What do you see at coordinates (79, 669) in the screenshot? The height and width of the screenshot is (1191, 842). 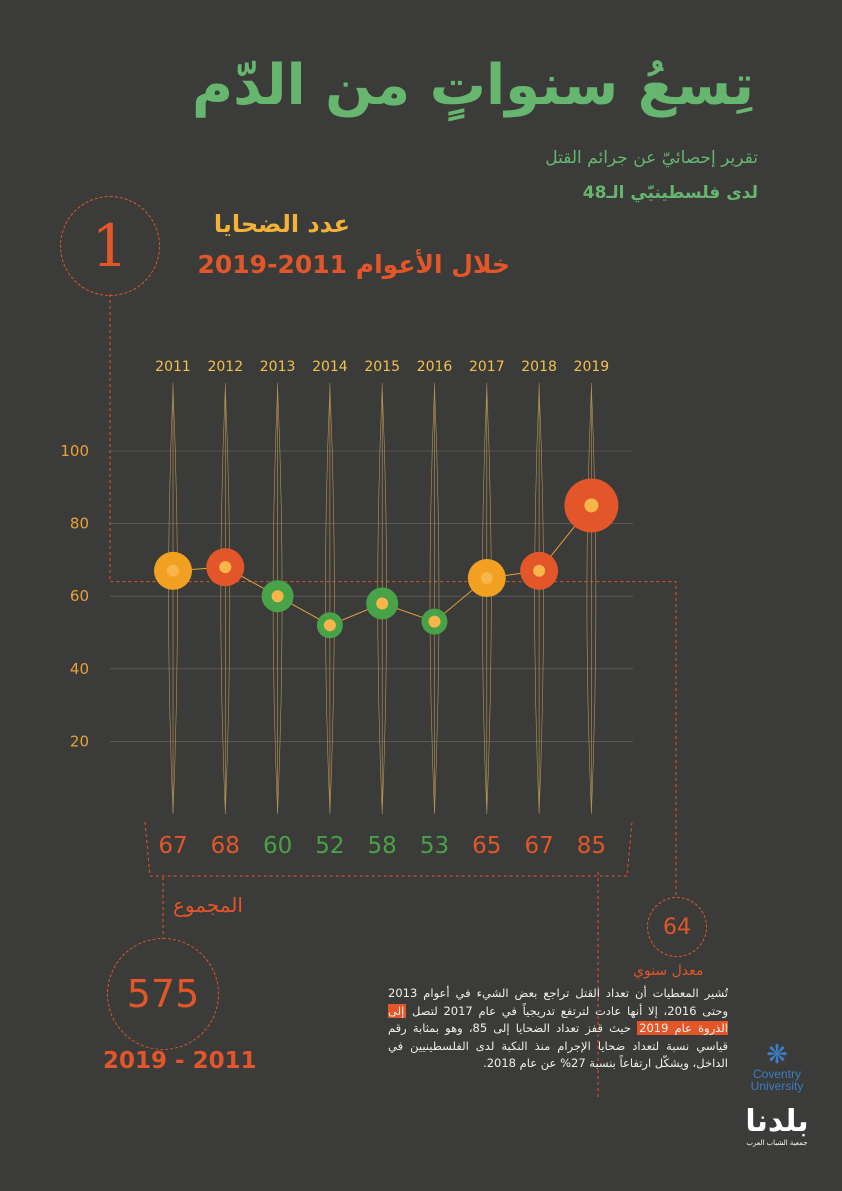 I see `y-tick-label: 40` at bounding box center [79, 669].